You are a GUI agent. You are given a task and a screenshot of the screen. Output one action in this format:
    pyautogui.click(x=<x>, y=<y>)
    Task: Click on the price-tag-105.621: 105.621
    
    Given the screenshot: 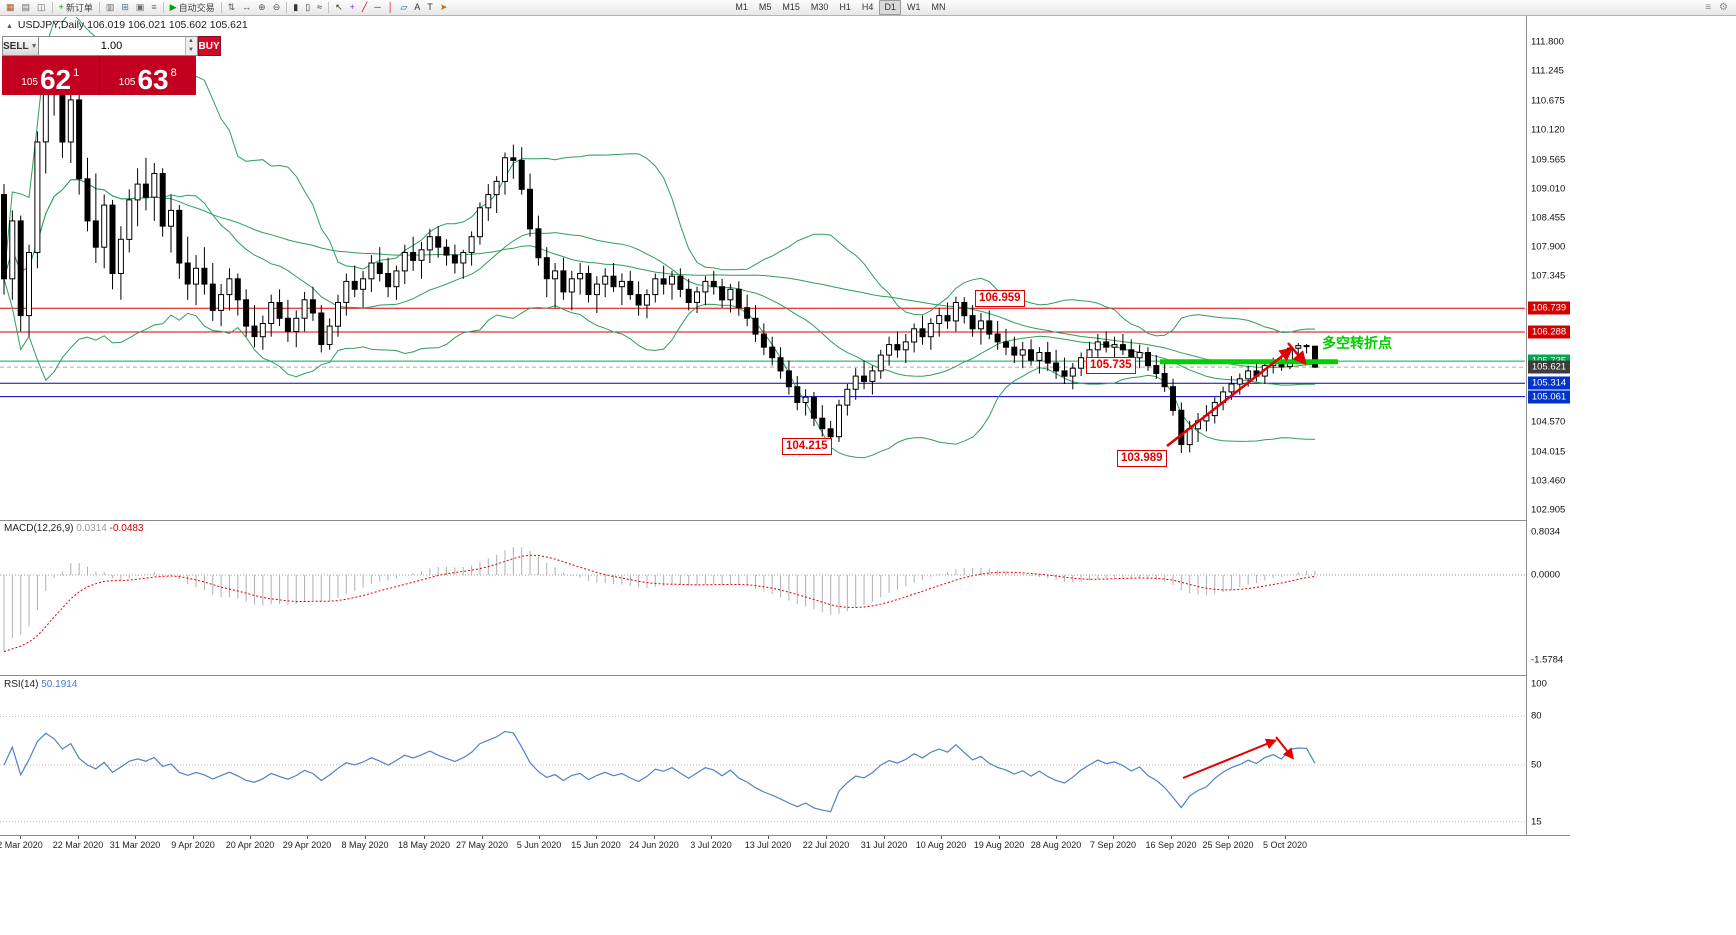 What is the action you would take?
    pyautogui.click(x=1549, y=367)
    